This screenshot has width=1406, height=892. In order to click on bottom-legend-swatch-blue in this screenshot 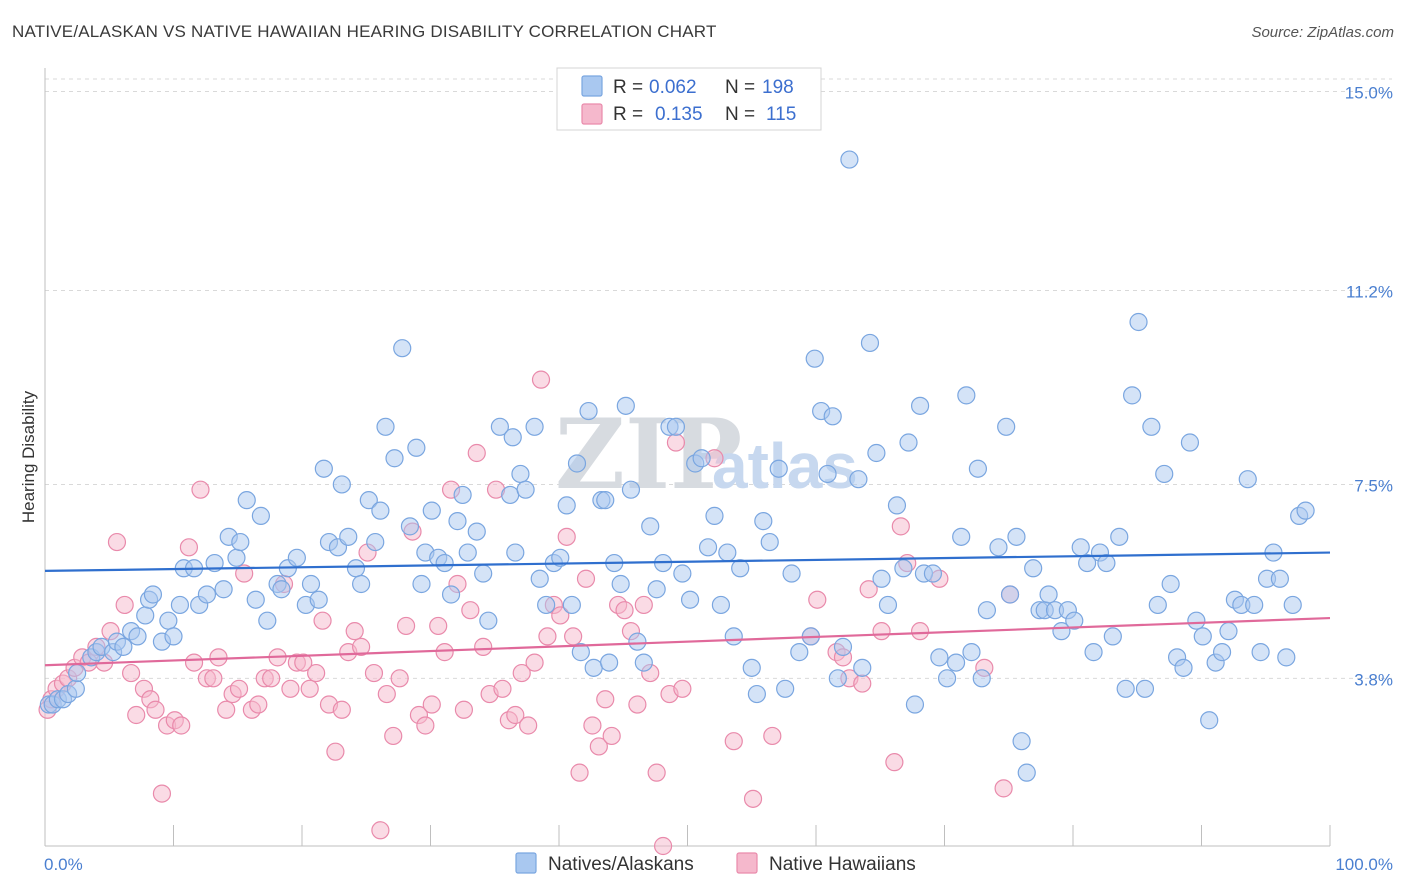, I will do `click(526, 863)`.